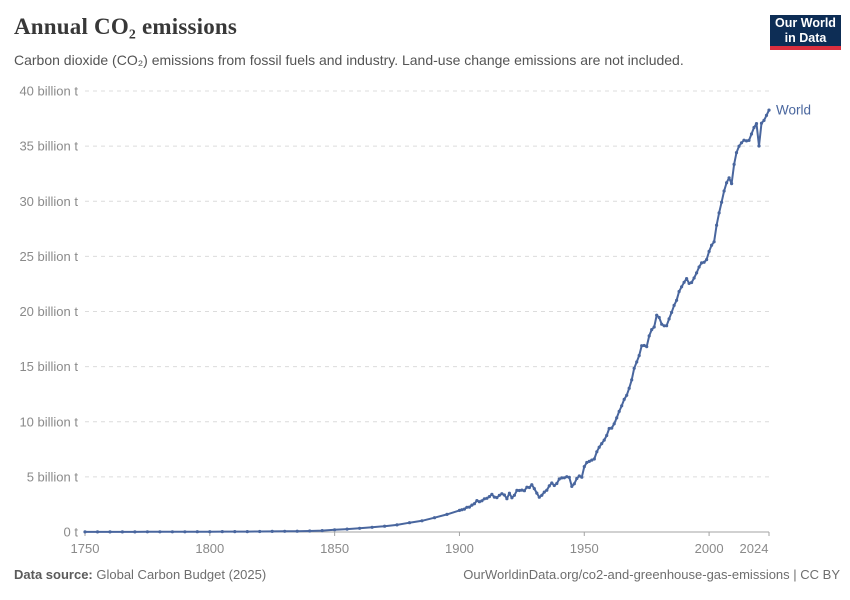 This screenshot has width=850, height=600. What do you see at coordinates (48, 91) in the screenshot?
I see `y-axis-tick-label: 40 billion t` at bounding box center [48, 91].